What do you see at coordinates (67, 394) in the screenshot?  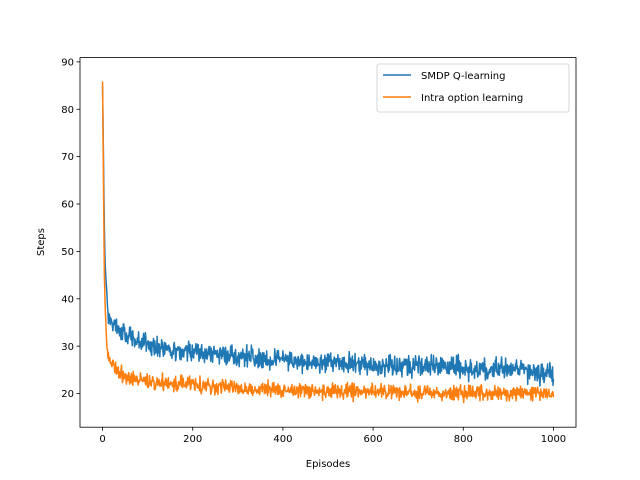 I see `y-tick-label: 20` at bounding box center [67, 394].